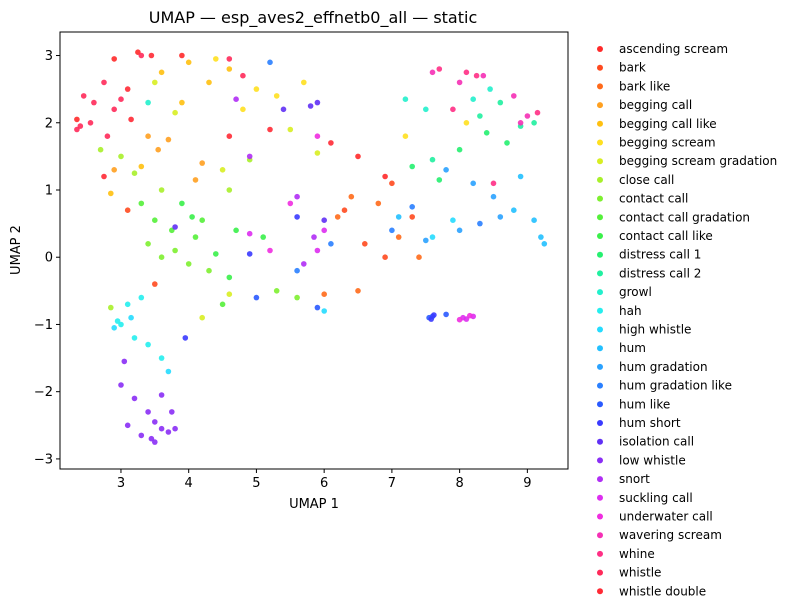 This screenshot has height=615, width=787. What do you see at coordinates (634, 479) in the screenshot?
I see `legend-label: snort` at bounding box center [634, 479].